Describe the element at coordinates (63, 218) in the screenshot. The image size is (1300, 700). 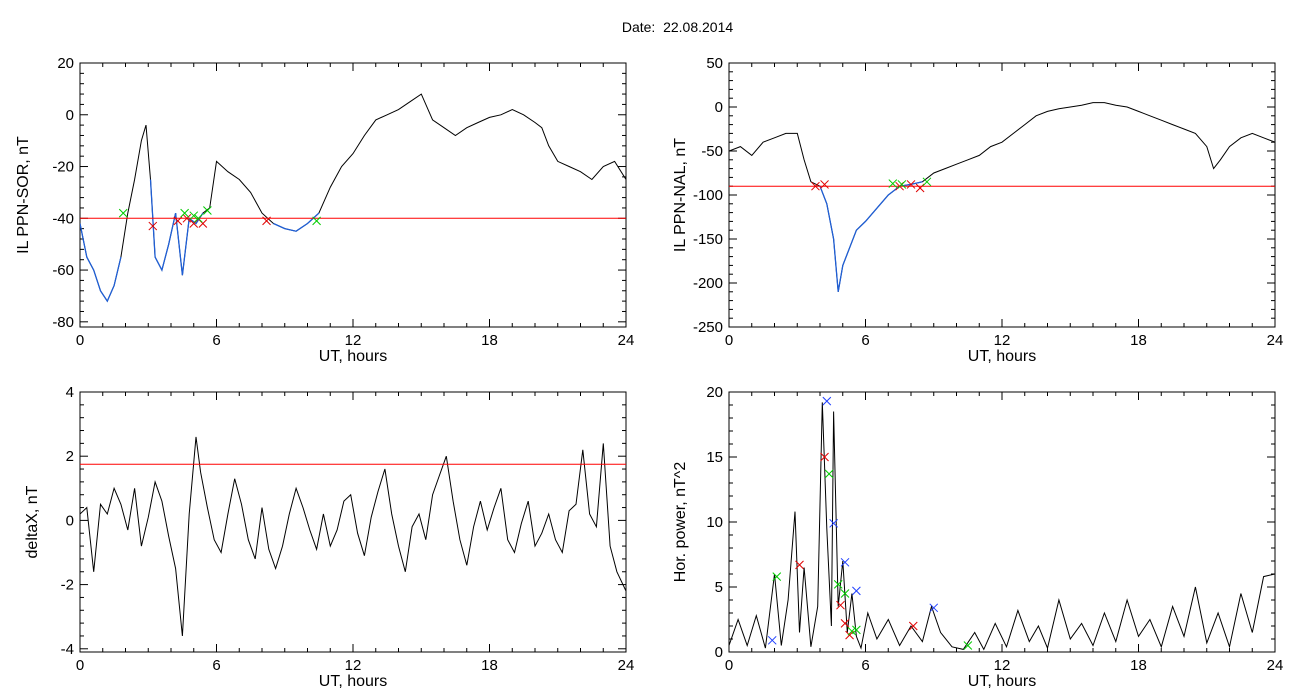
I see `y-tick-label: -40` at that location.